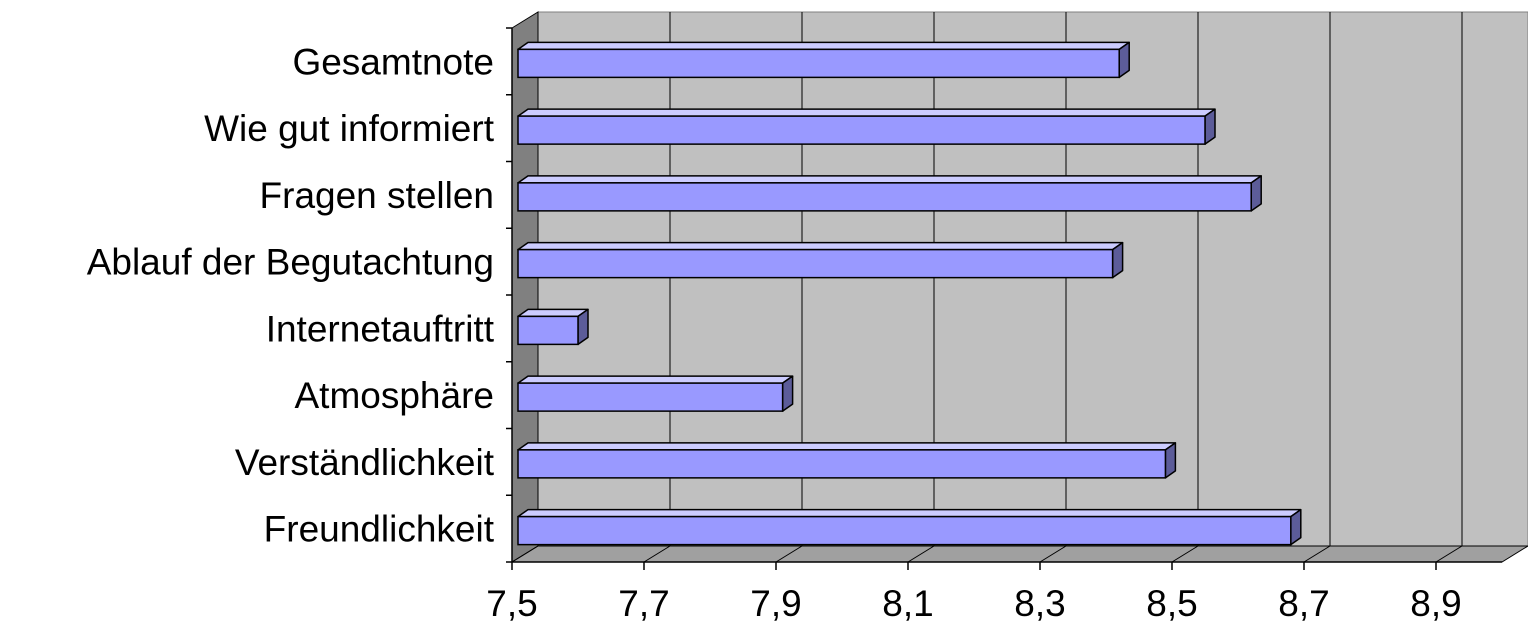 The image size is (1528, 631). I want to click on x-tick-label: 8,9, so click(1435, 603).